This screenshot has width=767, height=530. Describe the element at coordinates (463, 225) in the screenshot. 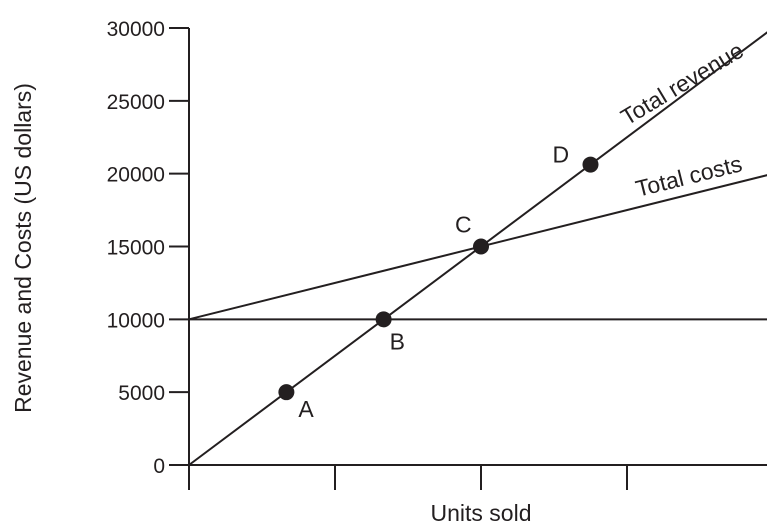

I see `point-label-c: C` at that location.